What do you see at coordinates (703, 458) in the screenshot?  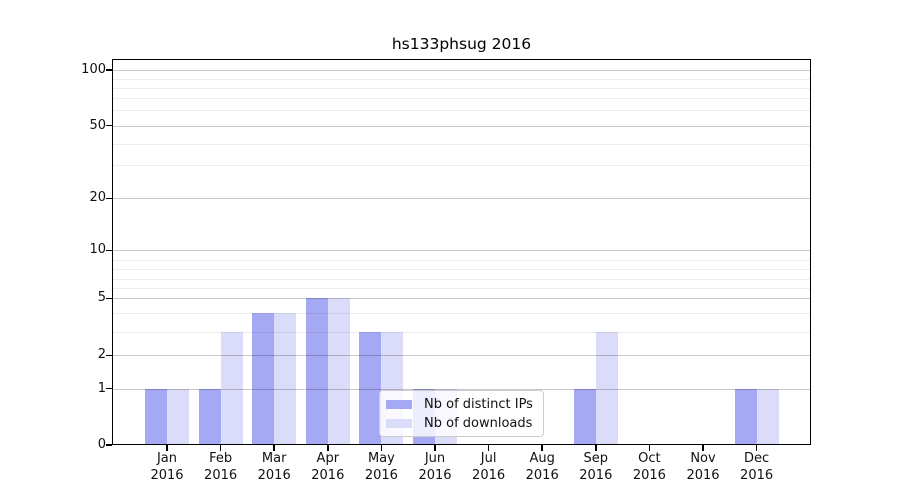 I see `x-tick-month: Nov` at bounding box center [703, 458].